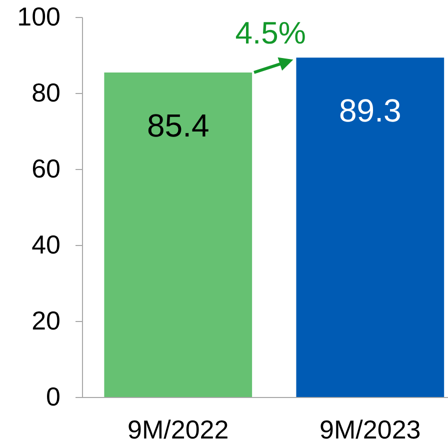 The width and height of the screenshot is (448, 443). What do you see at coordinates (46, 321) in the screenshot?
I see `y-tick-label: 20` at bounding box center [46, 321].